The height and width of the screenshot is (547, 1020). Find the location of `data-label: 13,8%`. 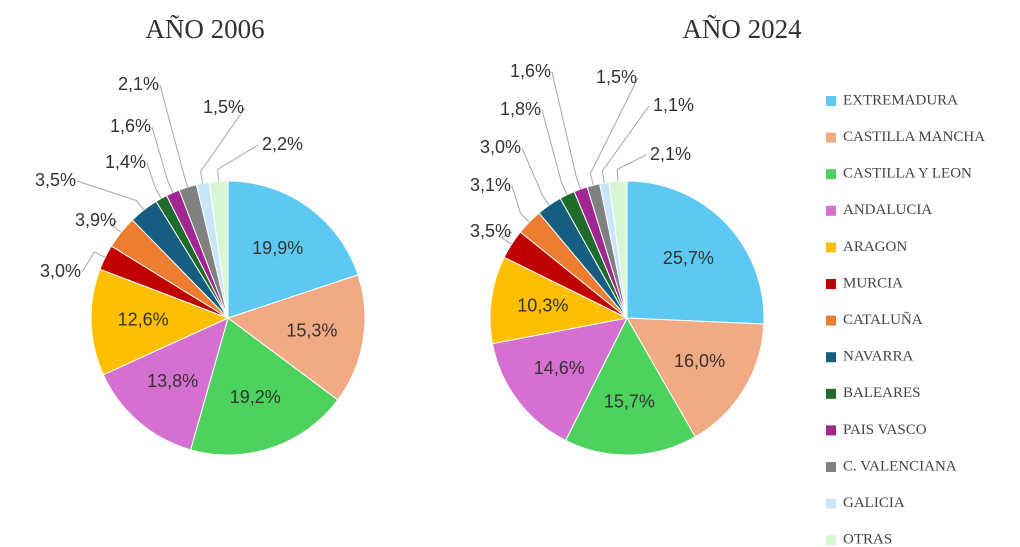

data-label: 13,8% is located at coordinates (172, 381).